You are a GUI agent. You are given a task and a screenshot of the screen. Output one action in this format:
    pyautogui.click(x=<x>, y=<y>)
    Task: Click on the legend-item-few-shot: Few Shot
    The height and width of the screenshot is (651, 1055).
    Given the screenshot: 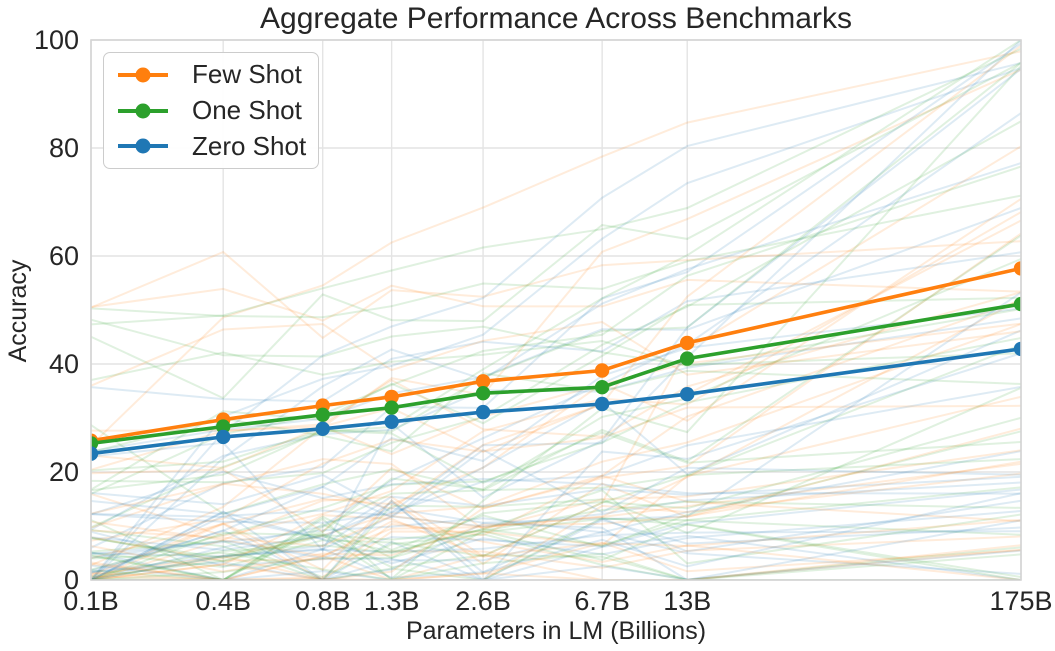 What is the action you would take?
    pyautogui.click(x=212, y=75)
    